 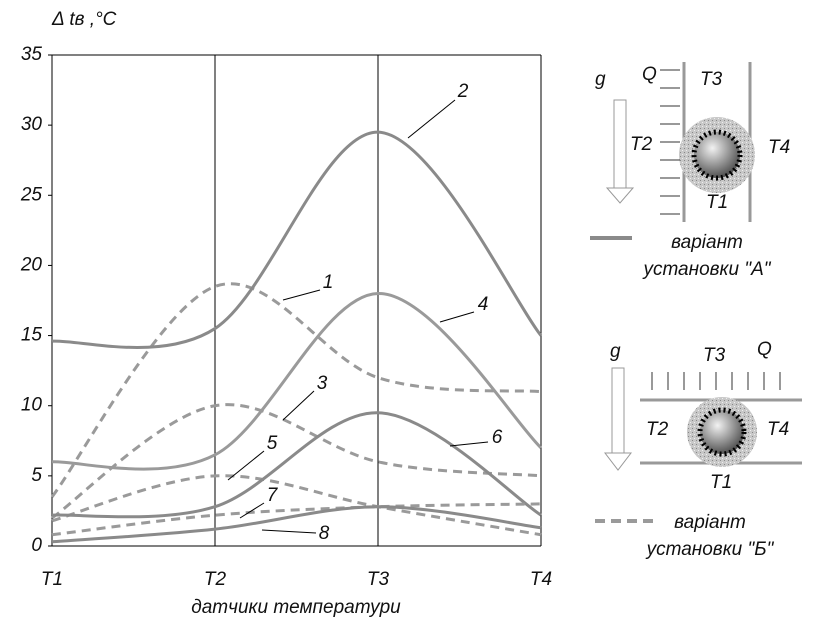 What do you see at coordinates (215, 579) in the screenshot?
I see `x-tick-label: T2` at bounding box center [215, 579].